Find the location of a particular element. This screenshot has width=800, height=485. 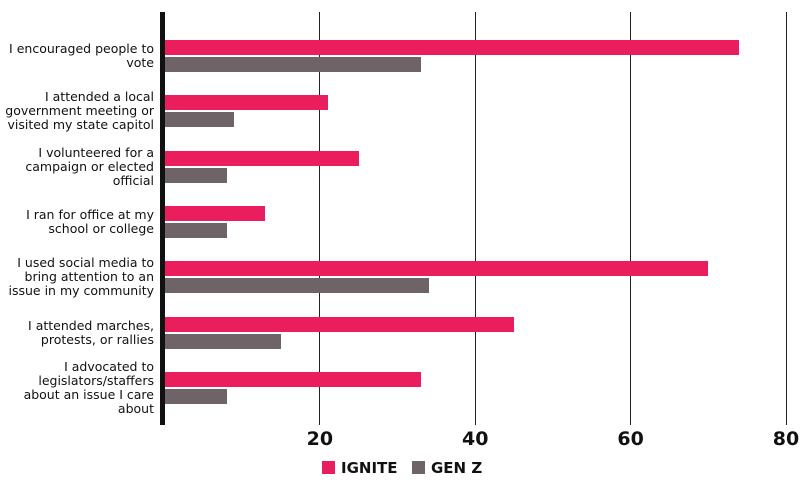

category-label: I ran for office at my school or college is located at coordinates (90, 221).